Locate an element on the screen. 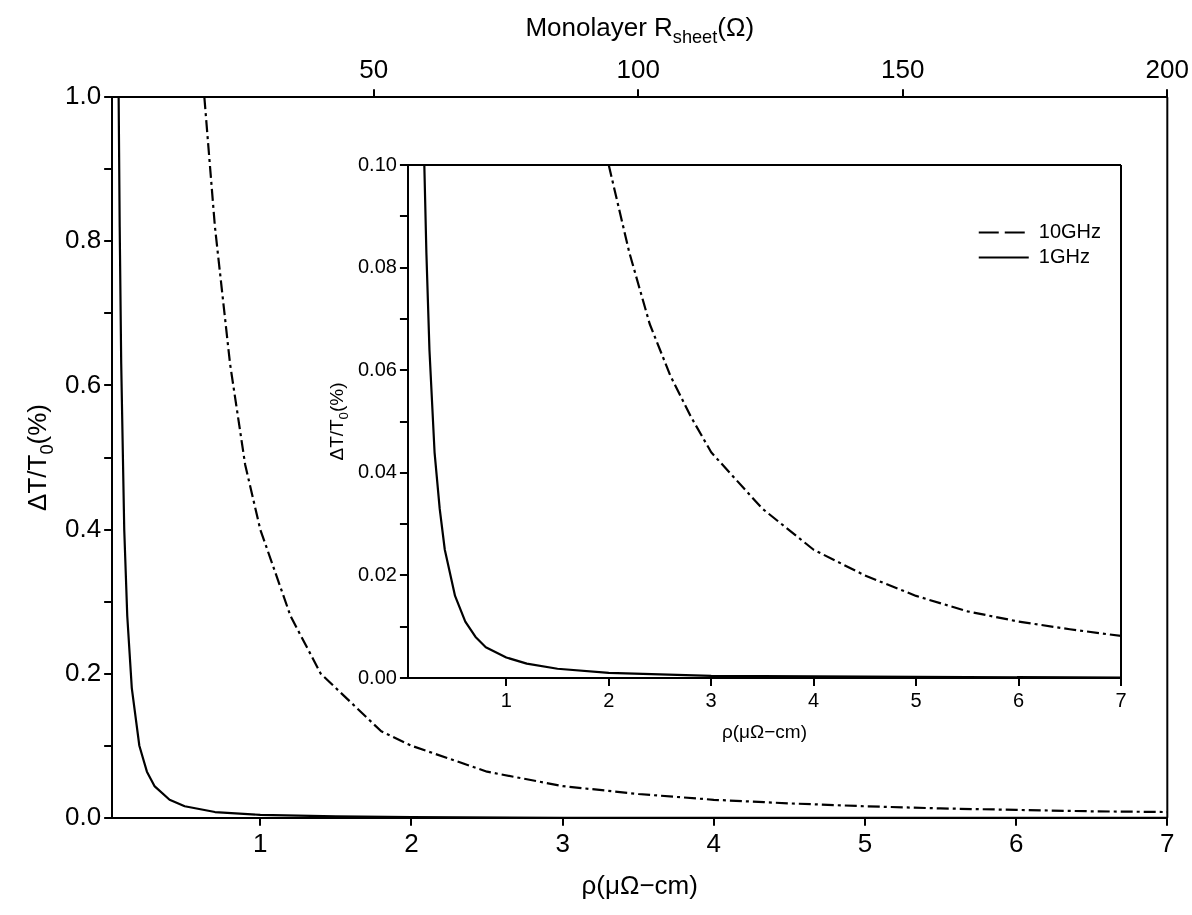 The image size is (1192, 915). x2-tick-label: 100 is located at coordinates (638, 68).